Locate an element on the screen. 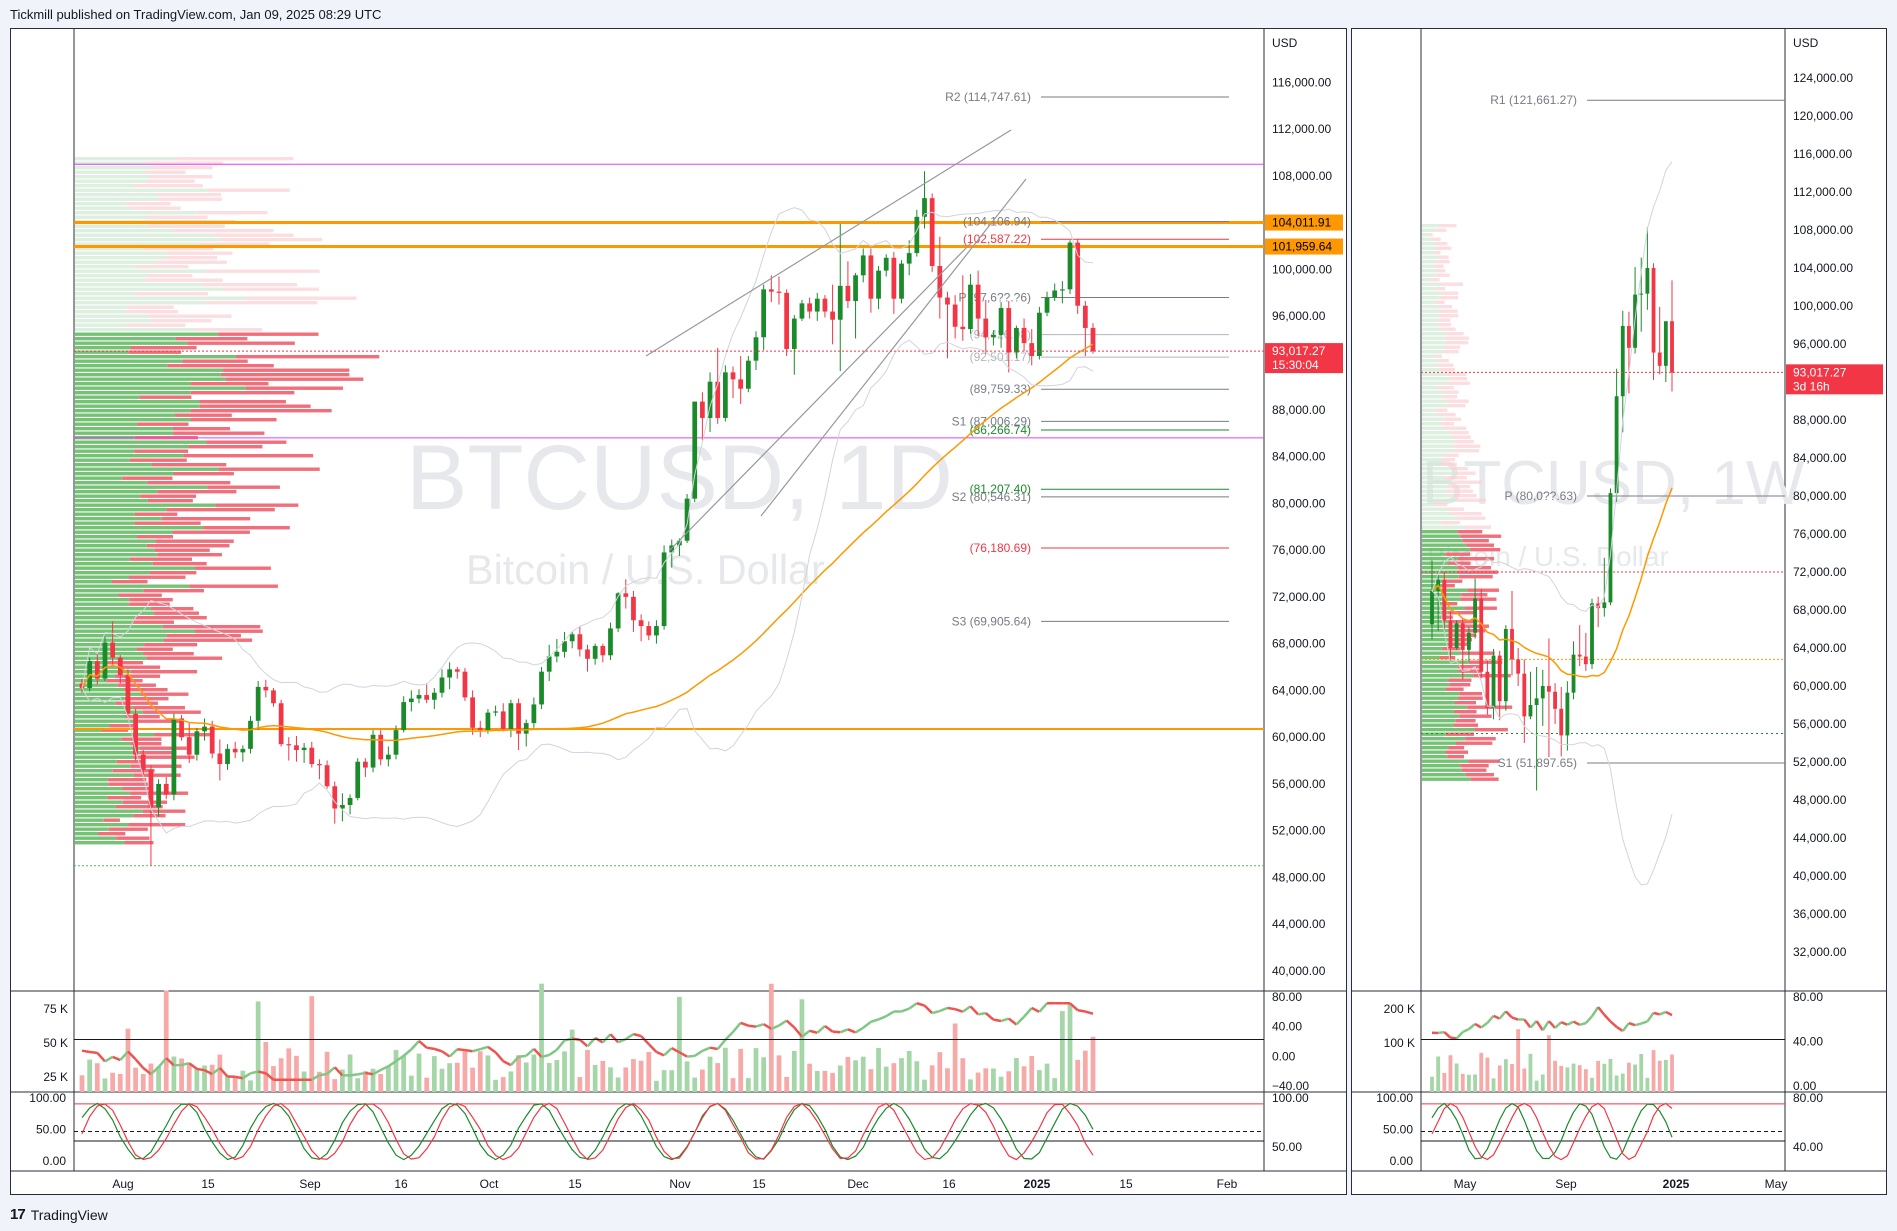  bollinger-band-line is located at coordinates (1552, 386).